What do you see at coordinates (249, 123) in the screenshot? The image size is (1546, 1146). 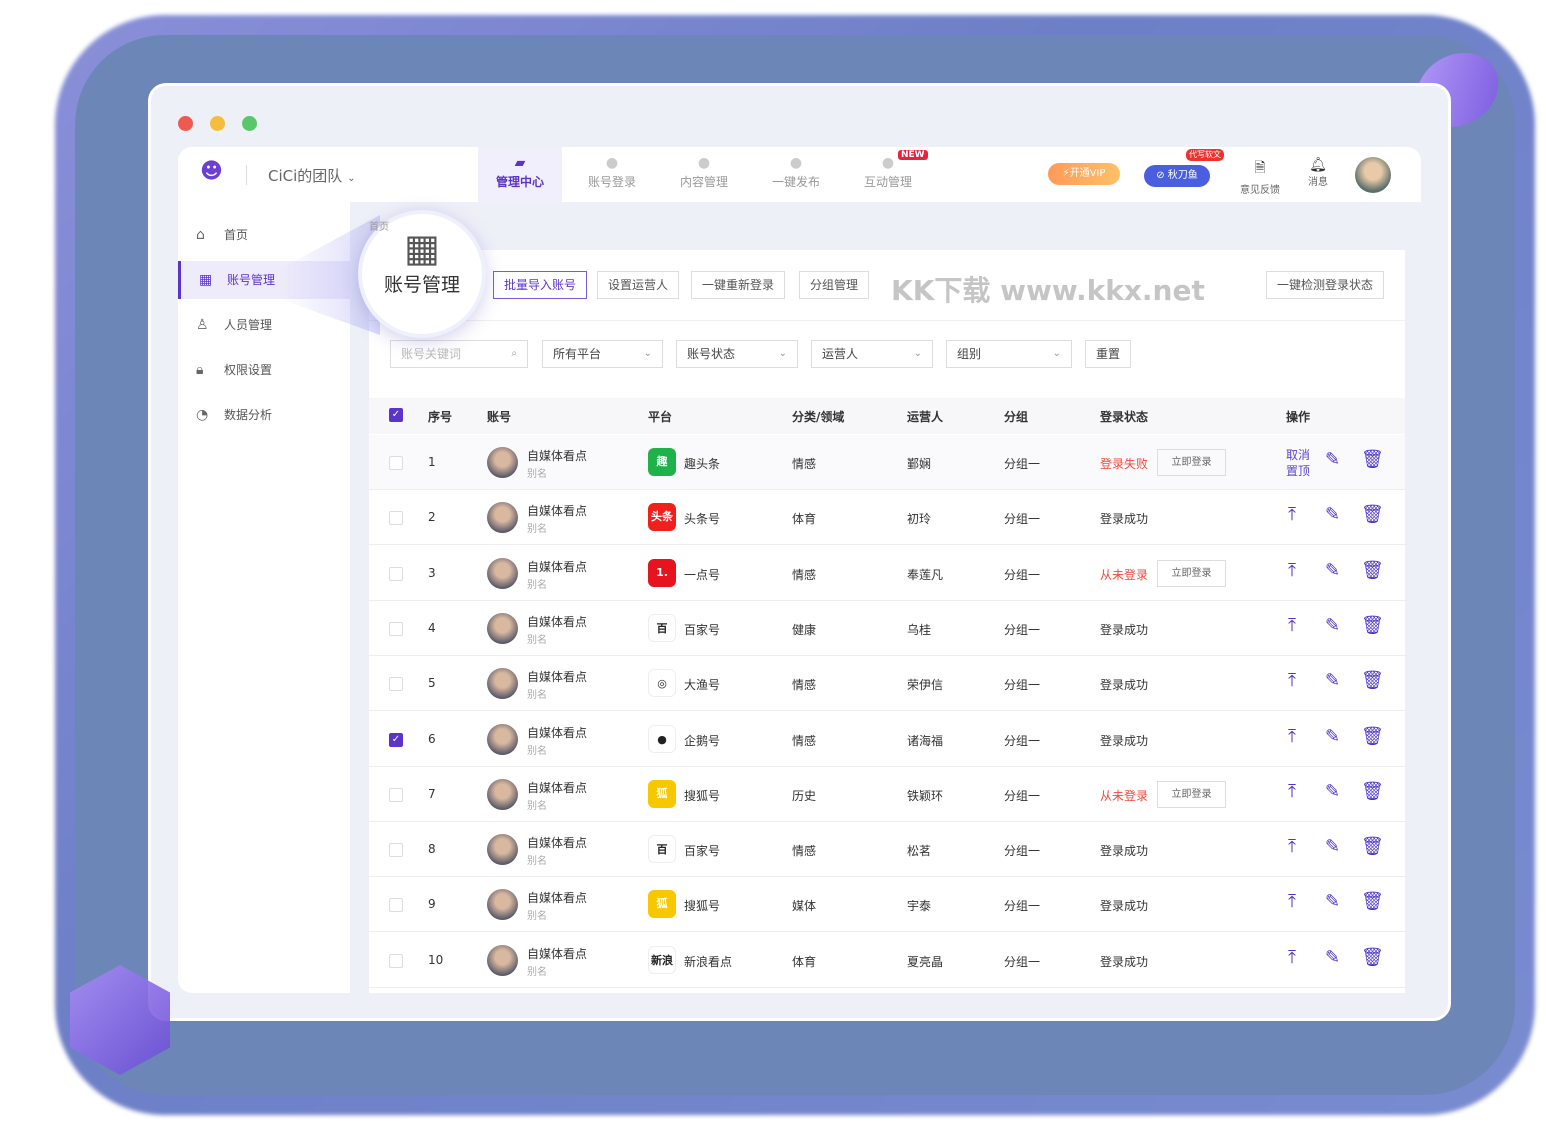 I see `maximize-window-button` at bounding box center [249, 123].